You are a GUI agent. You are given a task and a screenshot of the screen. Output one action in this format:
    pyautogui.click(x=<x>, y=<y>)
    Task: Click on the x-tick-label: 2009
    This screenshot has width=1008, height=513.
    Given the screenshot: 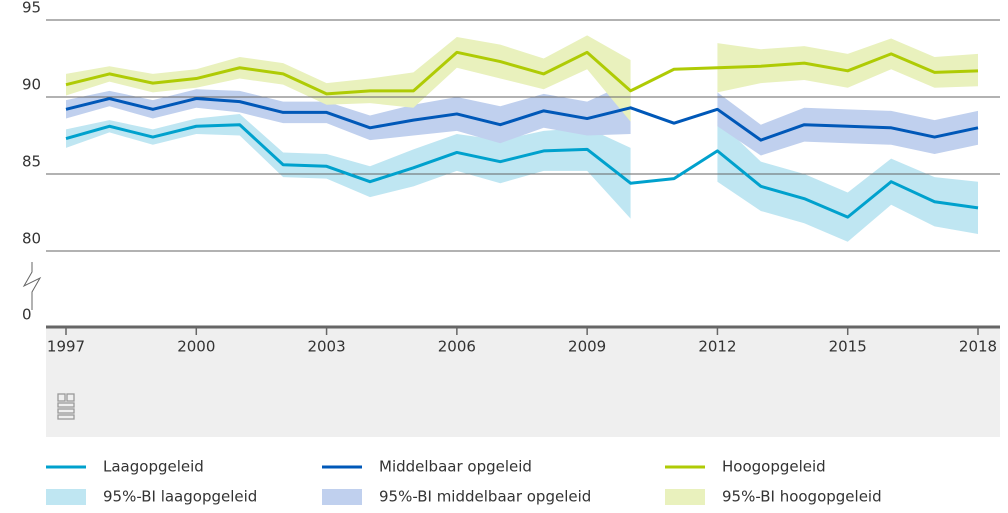 What is the action you would take?
    pyautogui.click(x=587, y=347)
    